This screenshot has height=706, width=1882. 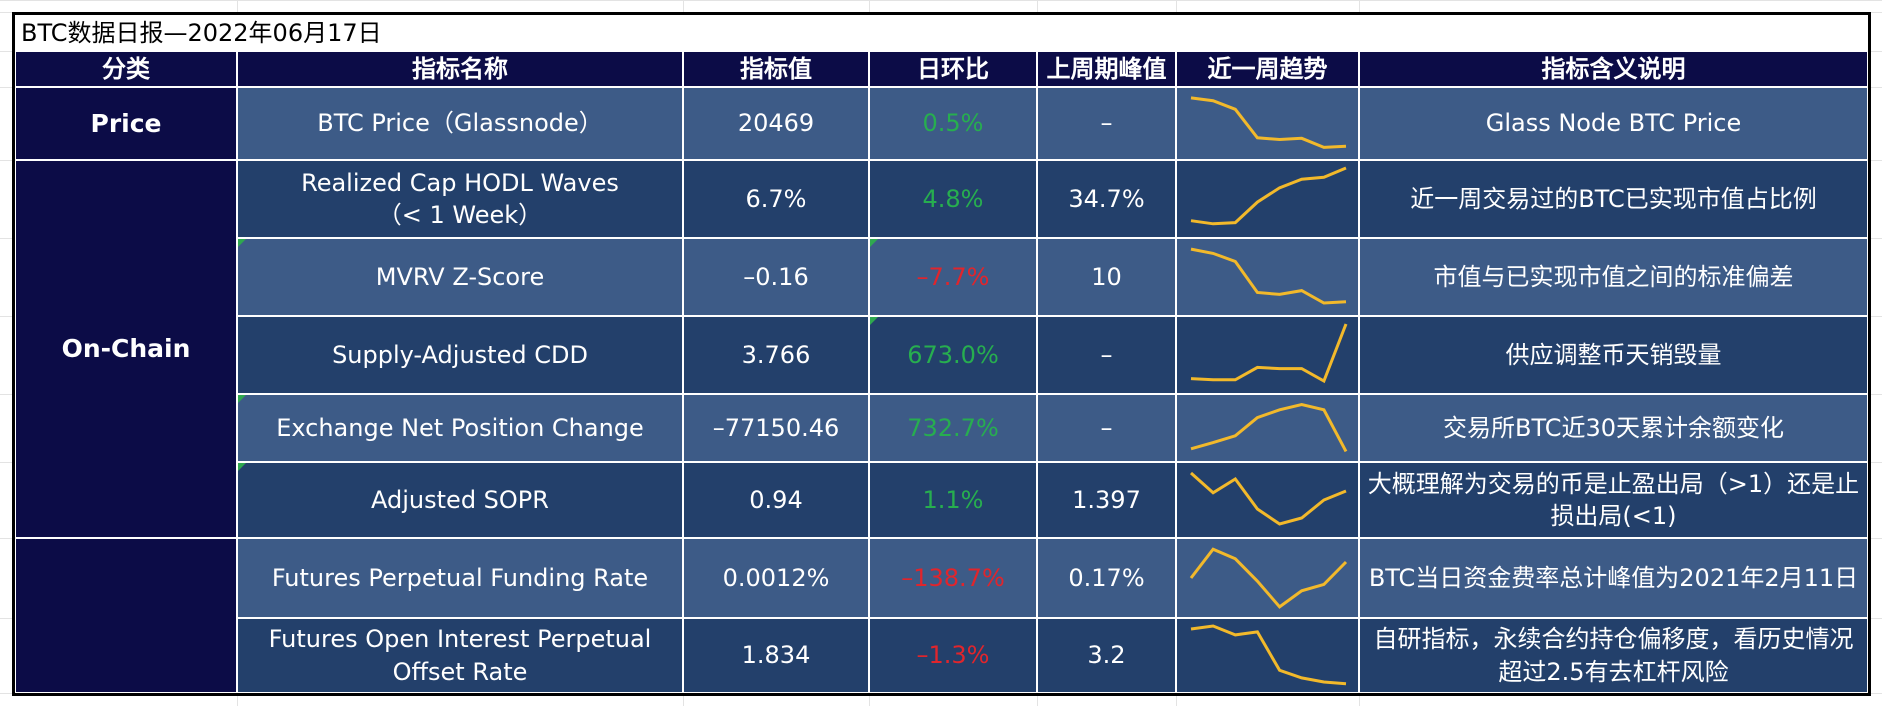 What do you see at coordinates (1613, 500) in the screenshot?
I see `metric-description: 大概理解为交易的币是止盈出局（>1）还是止损出局(<1)` at bounding box center [1613, 500].